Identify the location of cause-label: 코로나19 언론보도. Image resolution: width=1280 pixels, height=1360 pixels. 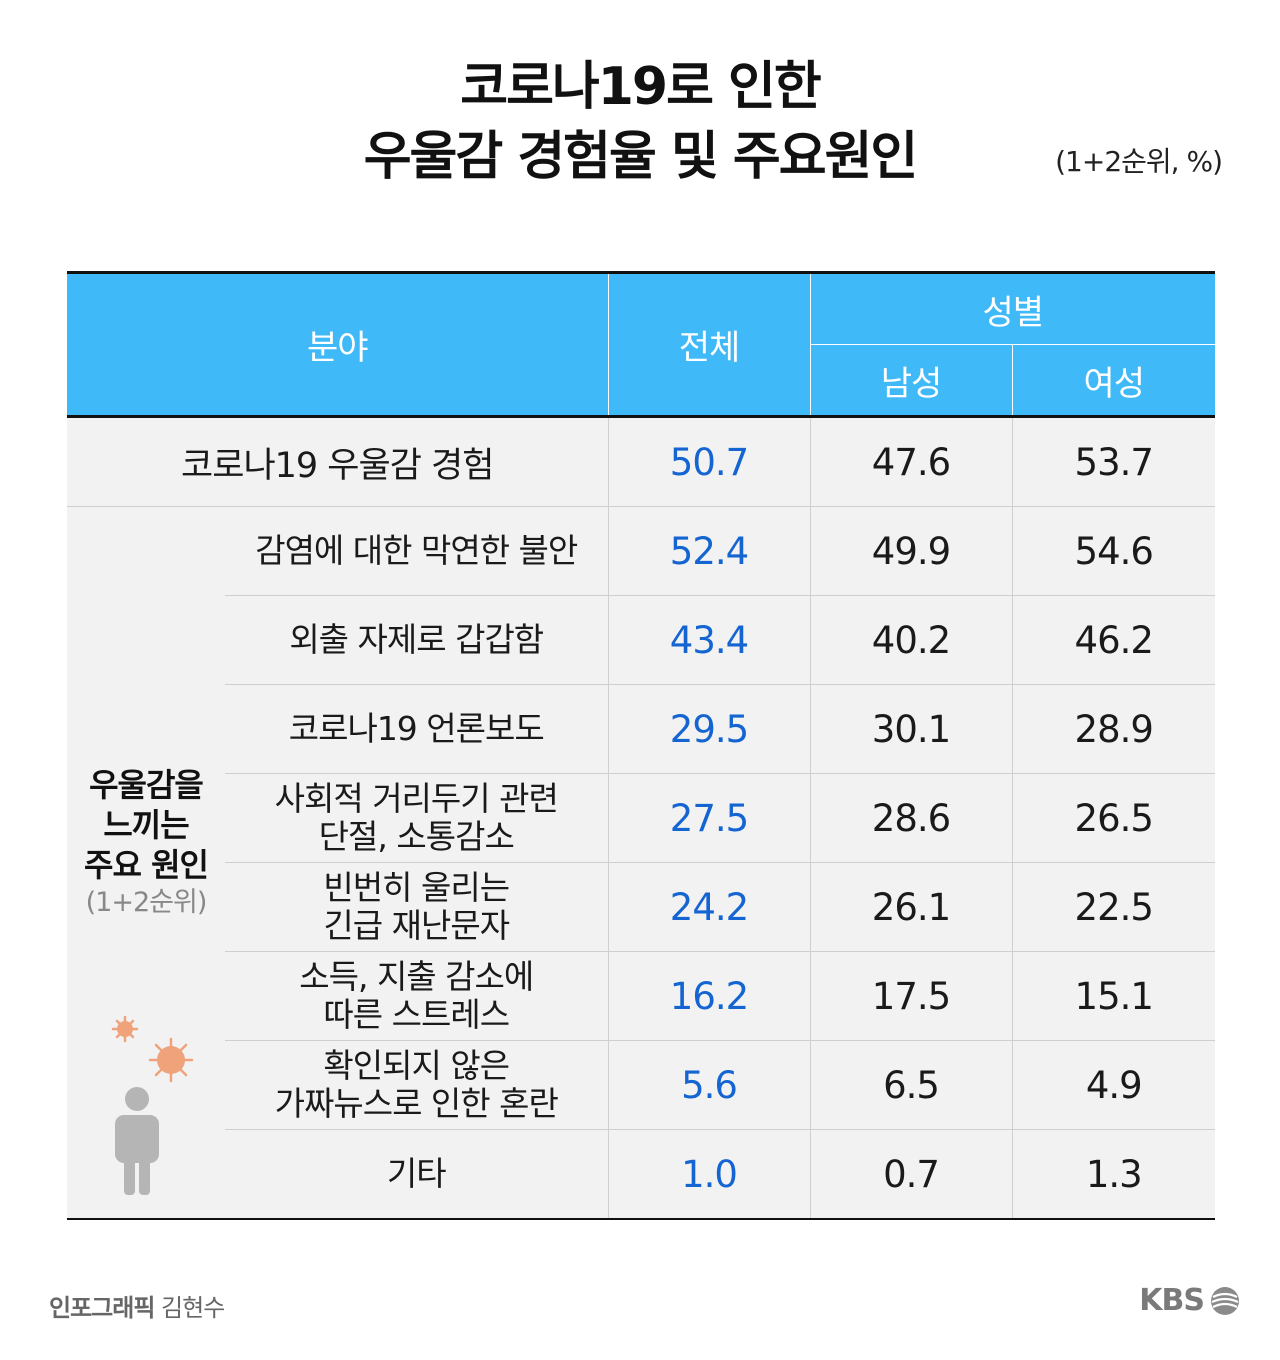
(416, 729).